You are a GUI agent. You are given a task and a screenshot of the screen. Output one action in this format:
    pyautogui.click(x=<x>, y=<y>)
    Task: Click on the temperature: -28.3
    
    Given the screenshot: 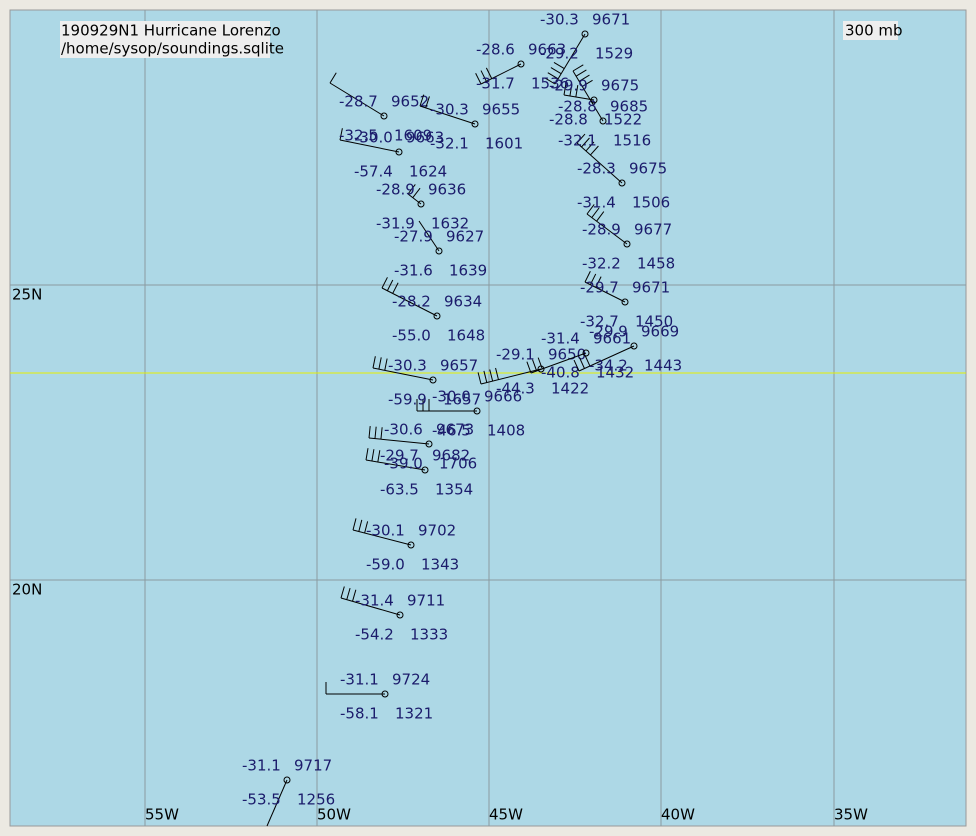 What is the action you would take?
    pyautogui.click(x=596, y=169)
    